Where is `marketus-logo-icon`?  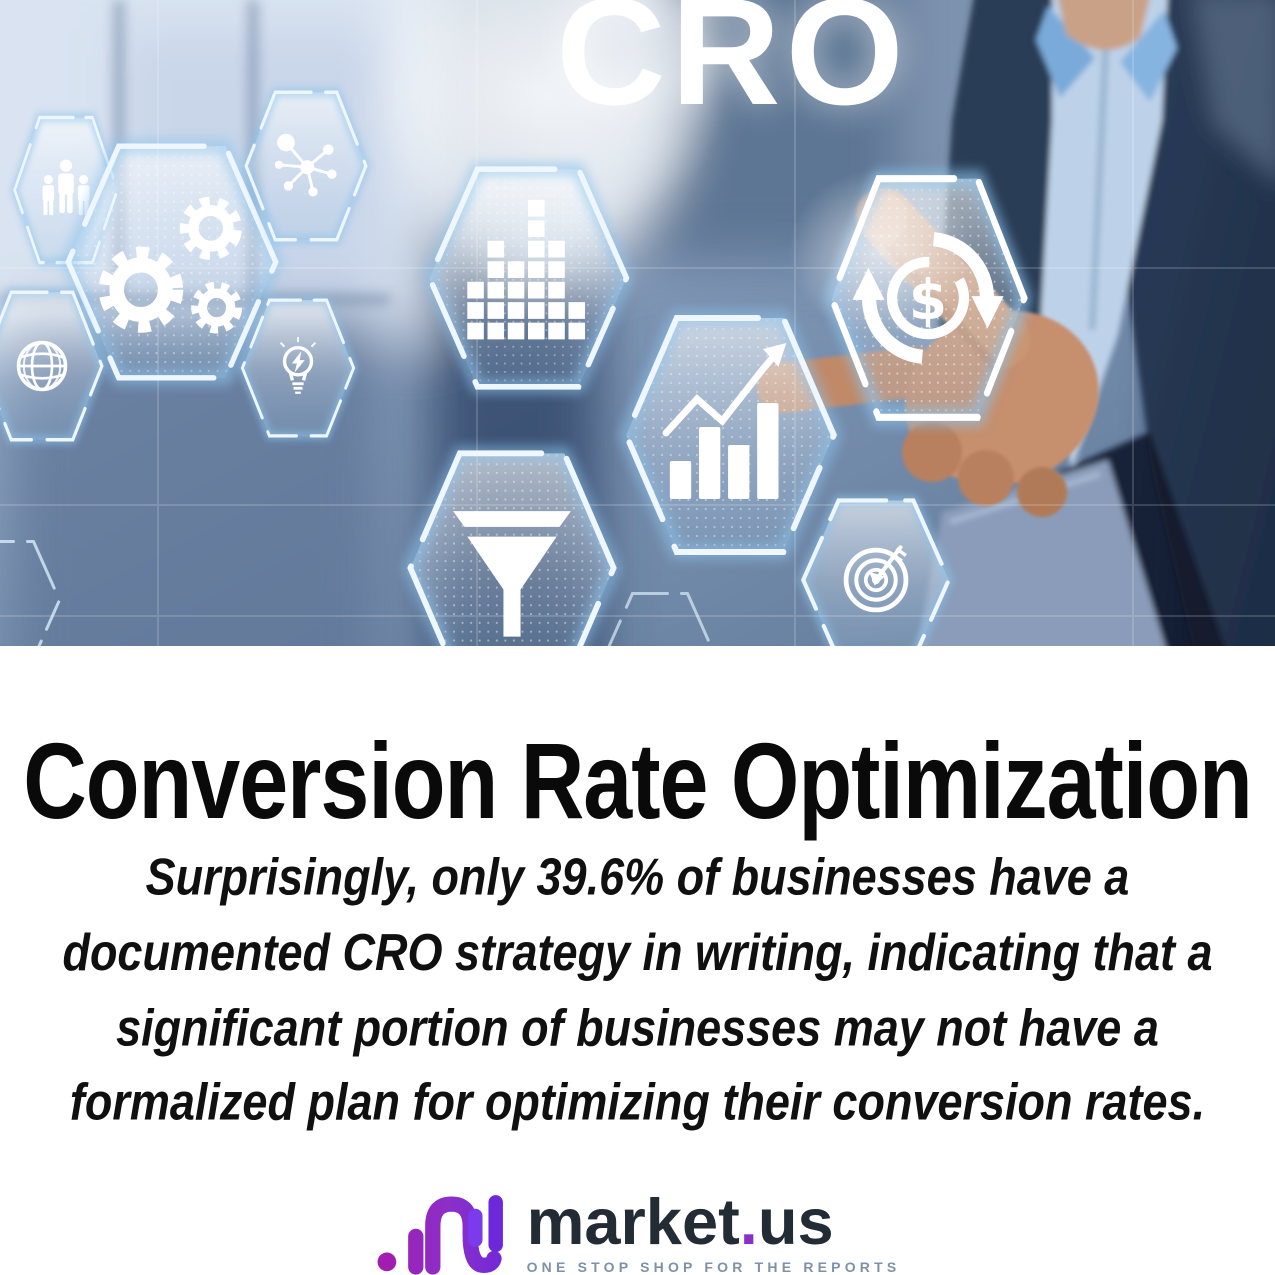 marketus-logo-icon is located at coordinates (440, 1235).